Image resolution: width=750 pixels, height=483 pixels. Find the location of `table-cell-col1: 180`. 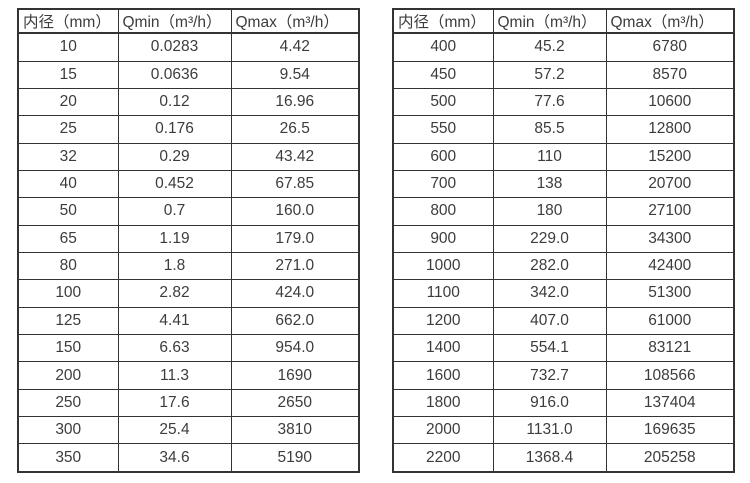

table-cell-col1: 180 is located at coordinates (549, 211).